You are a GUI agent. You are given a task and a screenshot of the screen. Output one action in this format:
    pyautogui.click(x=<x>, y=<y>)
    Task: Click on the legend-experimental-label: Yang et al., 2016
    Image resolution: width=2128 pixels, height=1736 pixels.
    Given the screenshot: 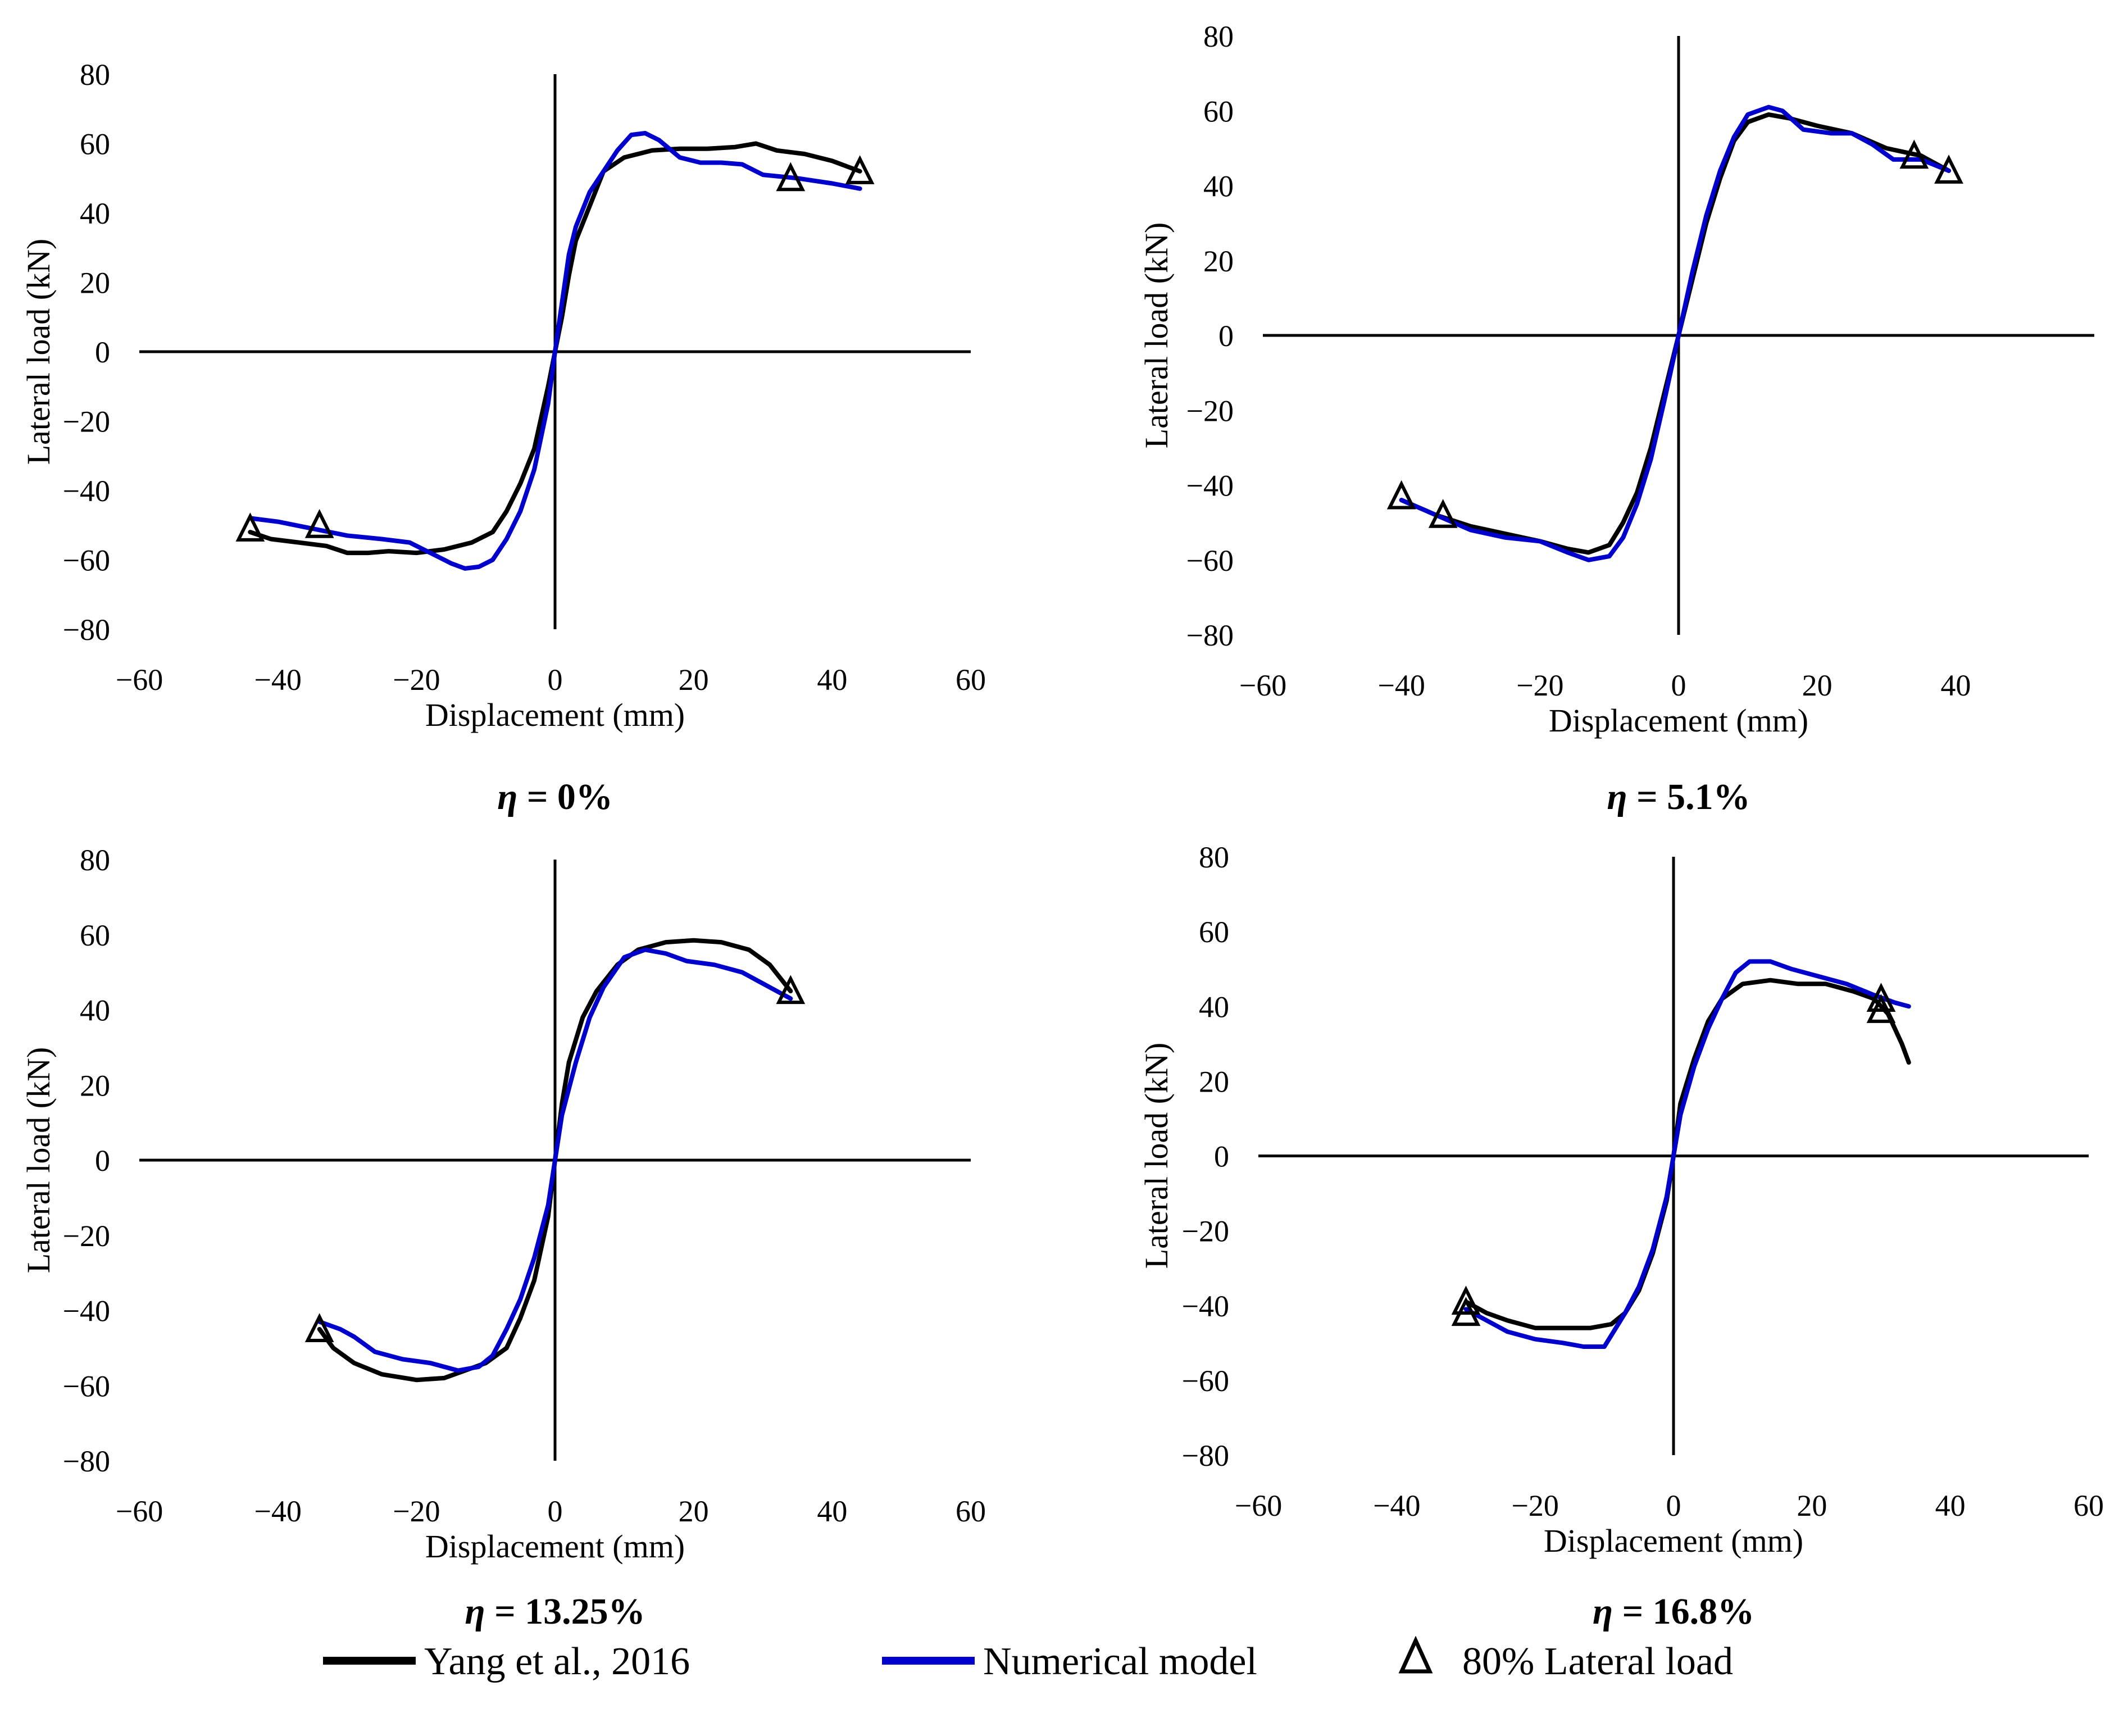 What is the action you would take?
    pyautogui.click(x=557, y=1661)
    